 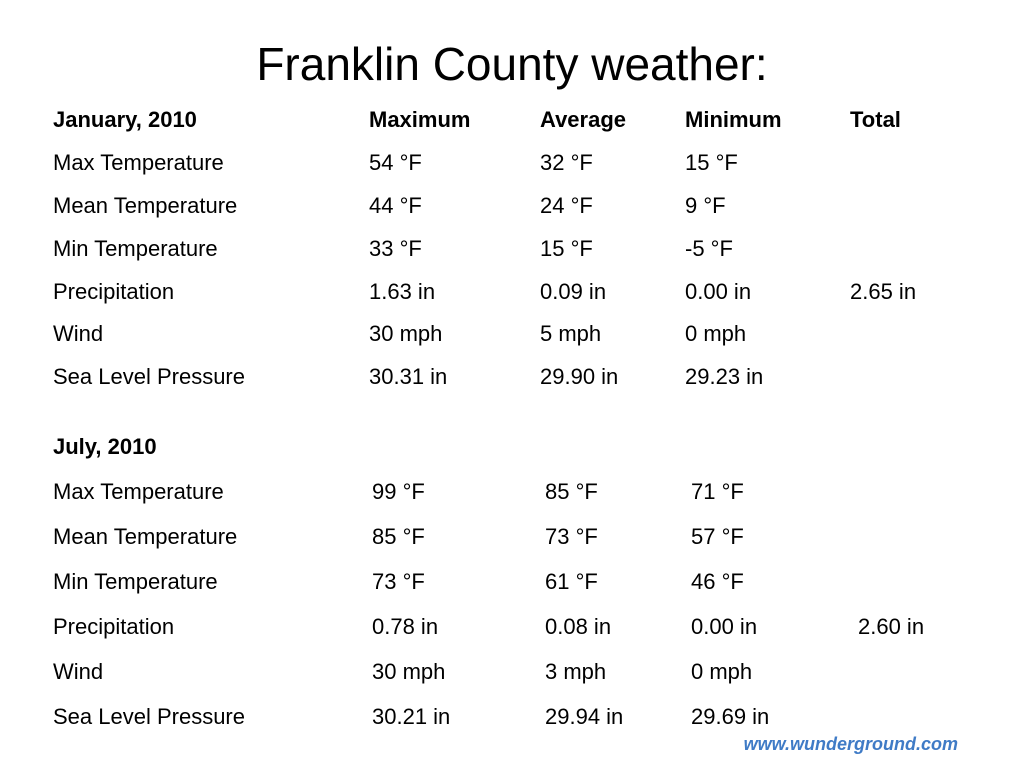 What do you see at coordinates (733, 119) in the screenshot?
I see `january-header-minimum: Minimum` at bounding box center [733, 119].